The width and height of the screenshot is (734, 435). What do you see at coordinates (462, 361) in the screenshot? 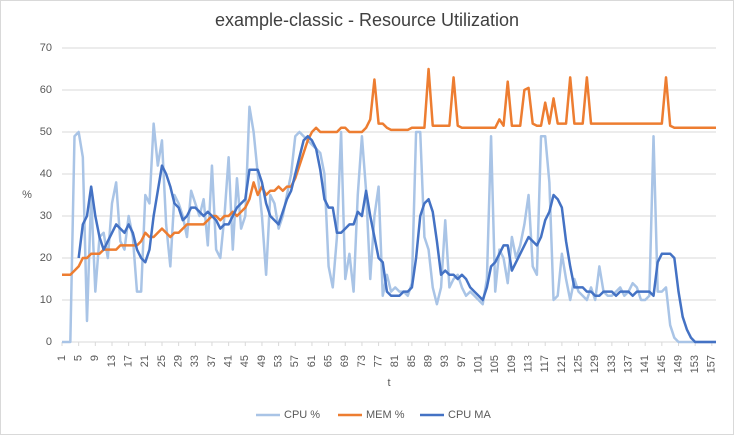
I see `x-tick-label: 97` at bounding box center [462, 361].